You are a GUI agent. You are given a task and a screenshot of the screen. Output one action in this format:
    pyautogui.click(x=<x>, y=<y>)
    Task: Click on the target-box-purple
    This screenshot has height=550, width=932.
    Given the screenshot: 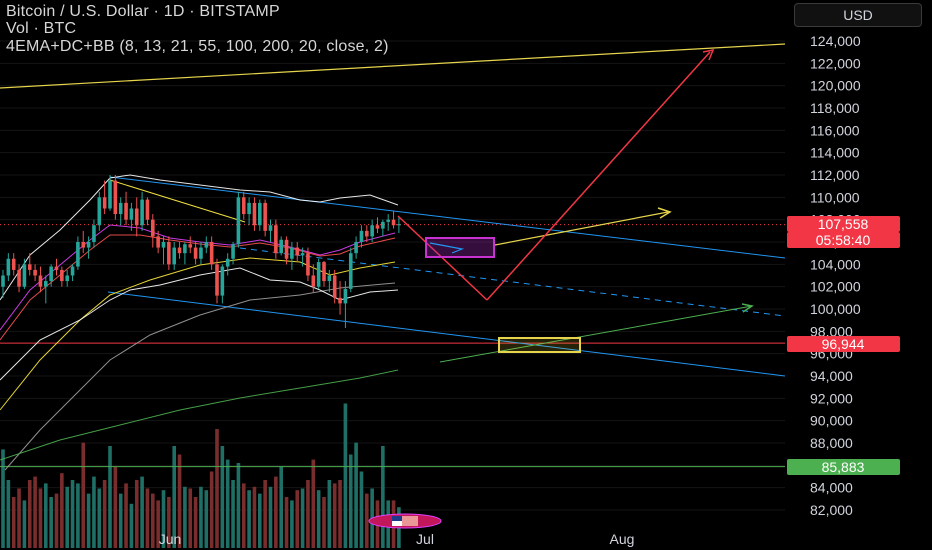 What is the action you would take?
    pyautogui.click(x=460, y=247)
    